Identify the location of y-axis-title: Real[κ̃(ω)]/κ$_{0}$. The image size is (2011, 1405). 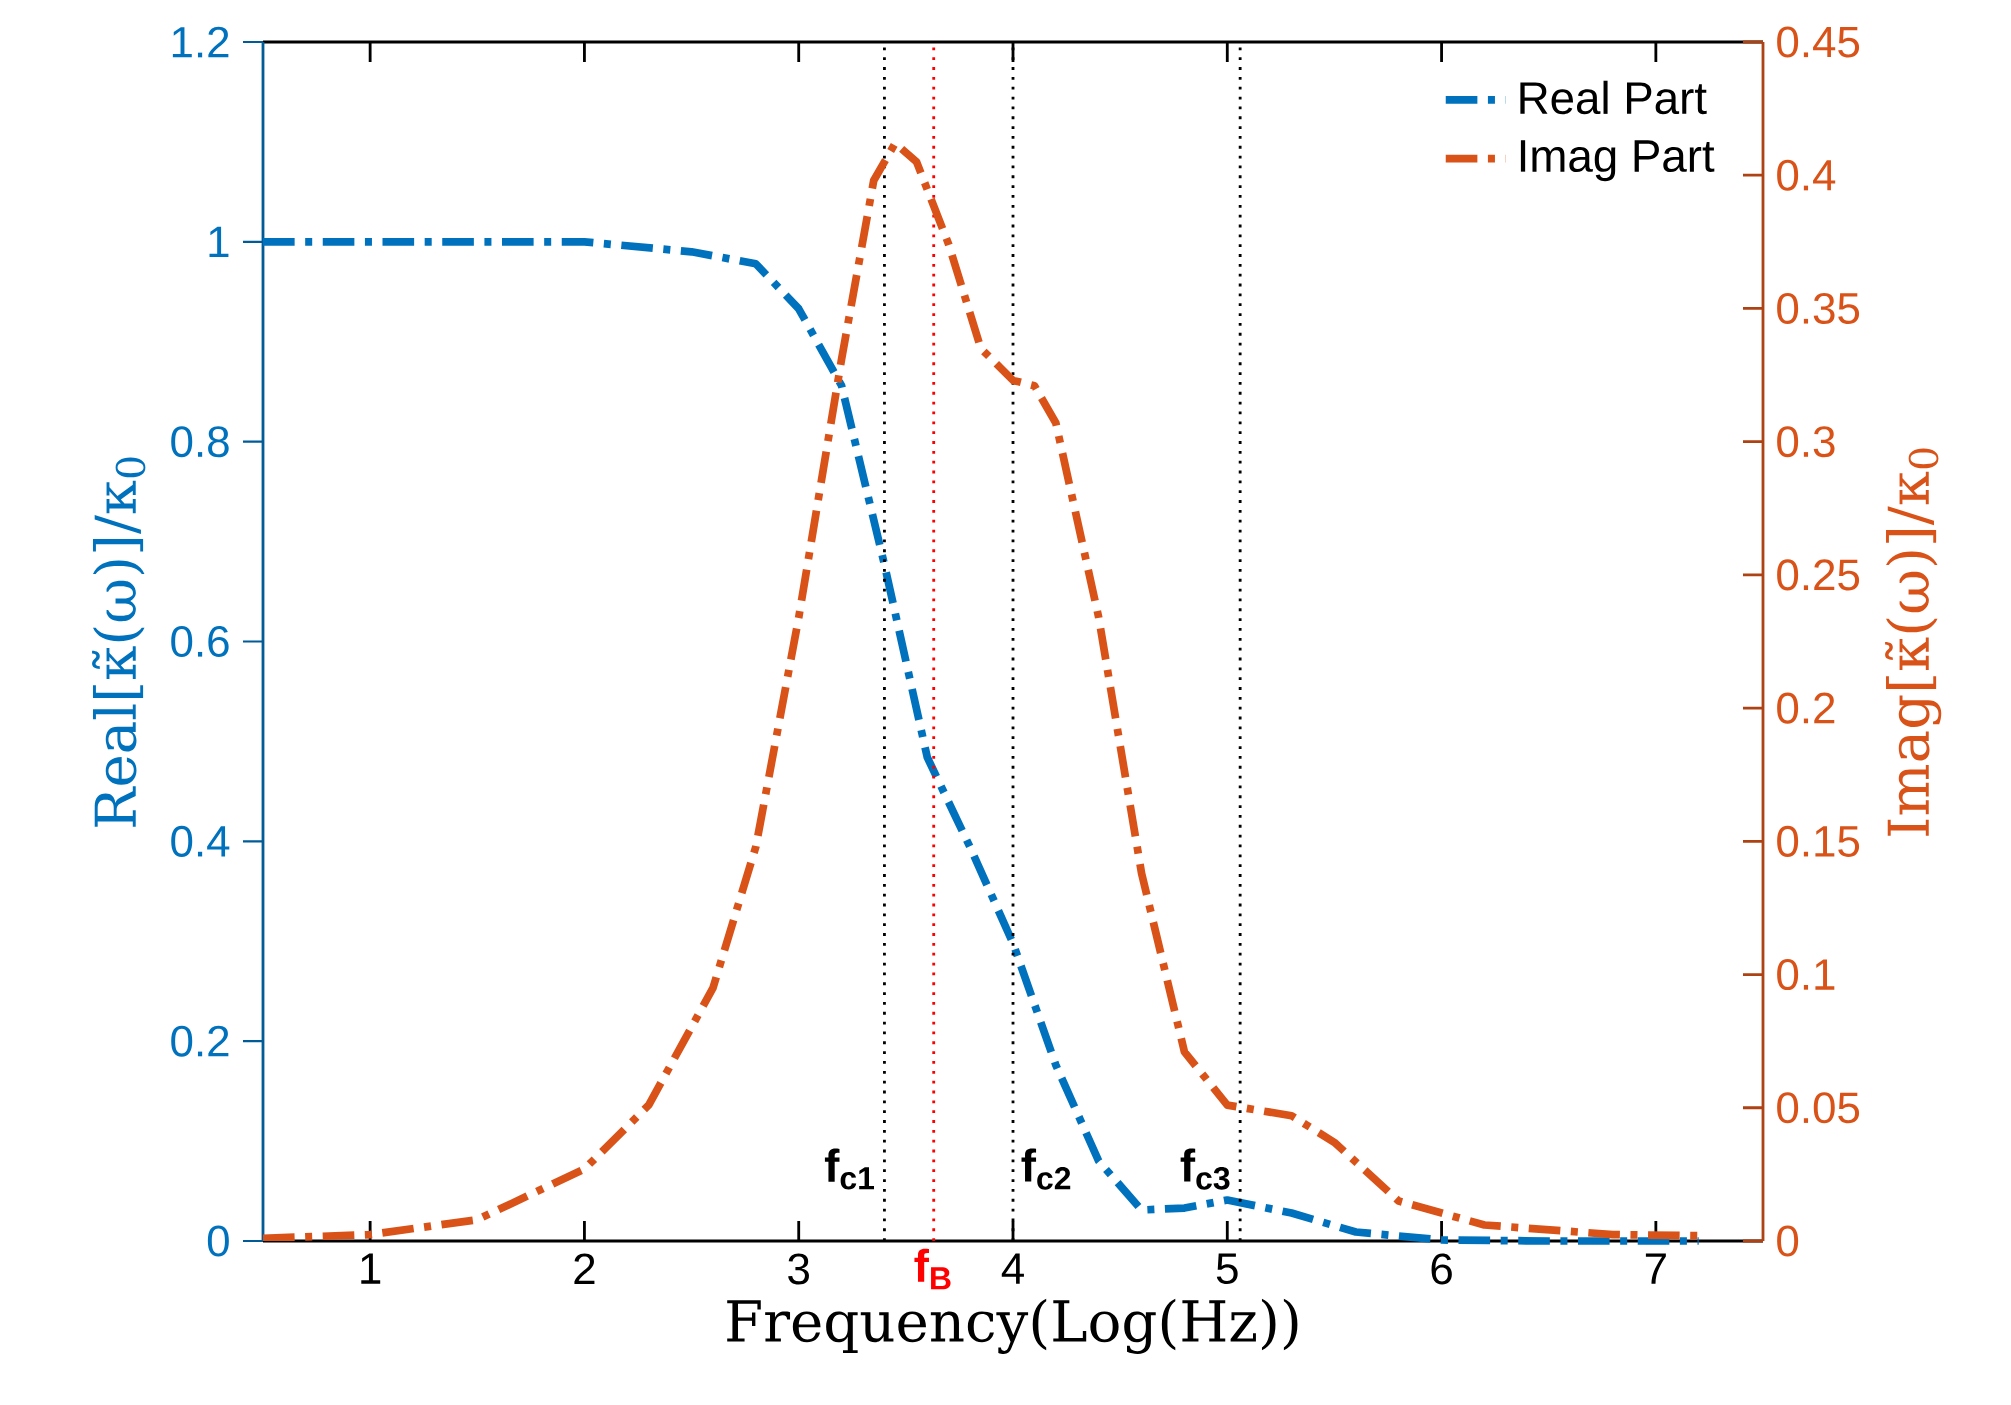
(119, 642).